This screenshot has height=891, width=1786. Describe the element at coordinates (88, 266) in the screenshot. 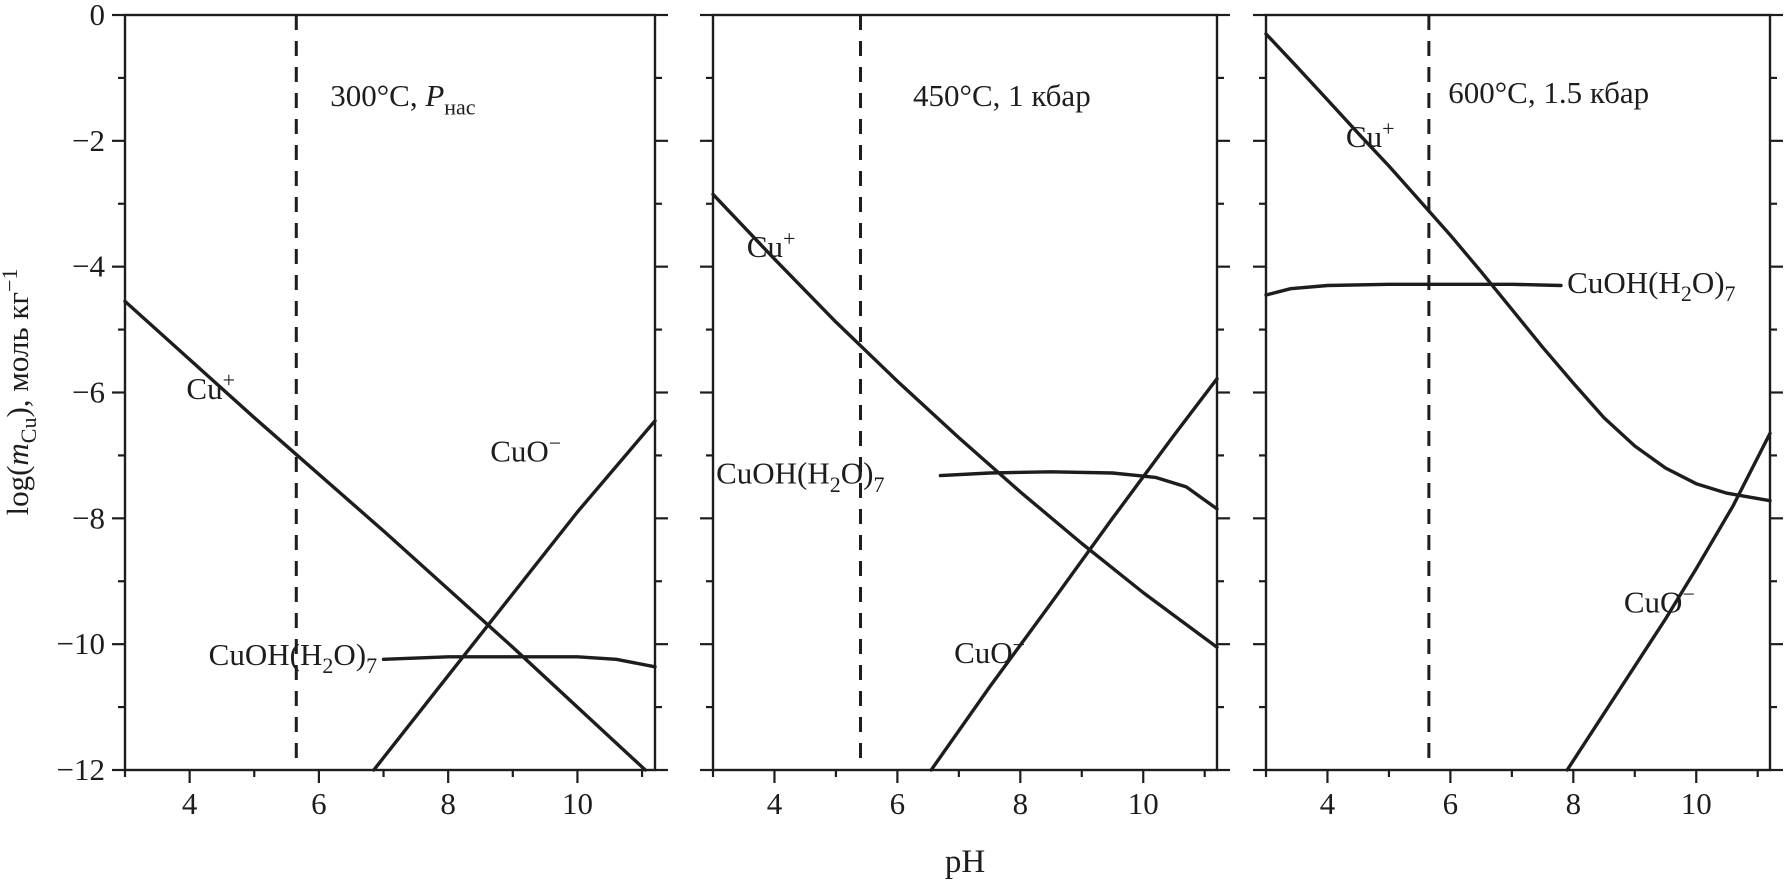

I see `ytick-label-2: −4` at that location.